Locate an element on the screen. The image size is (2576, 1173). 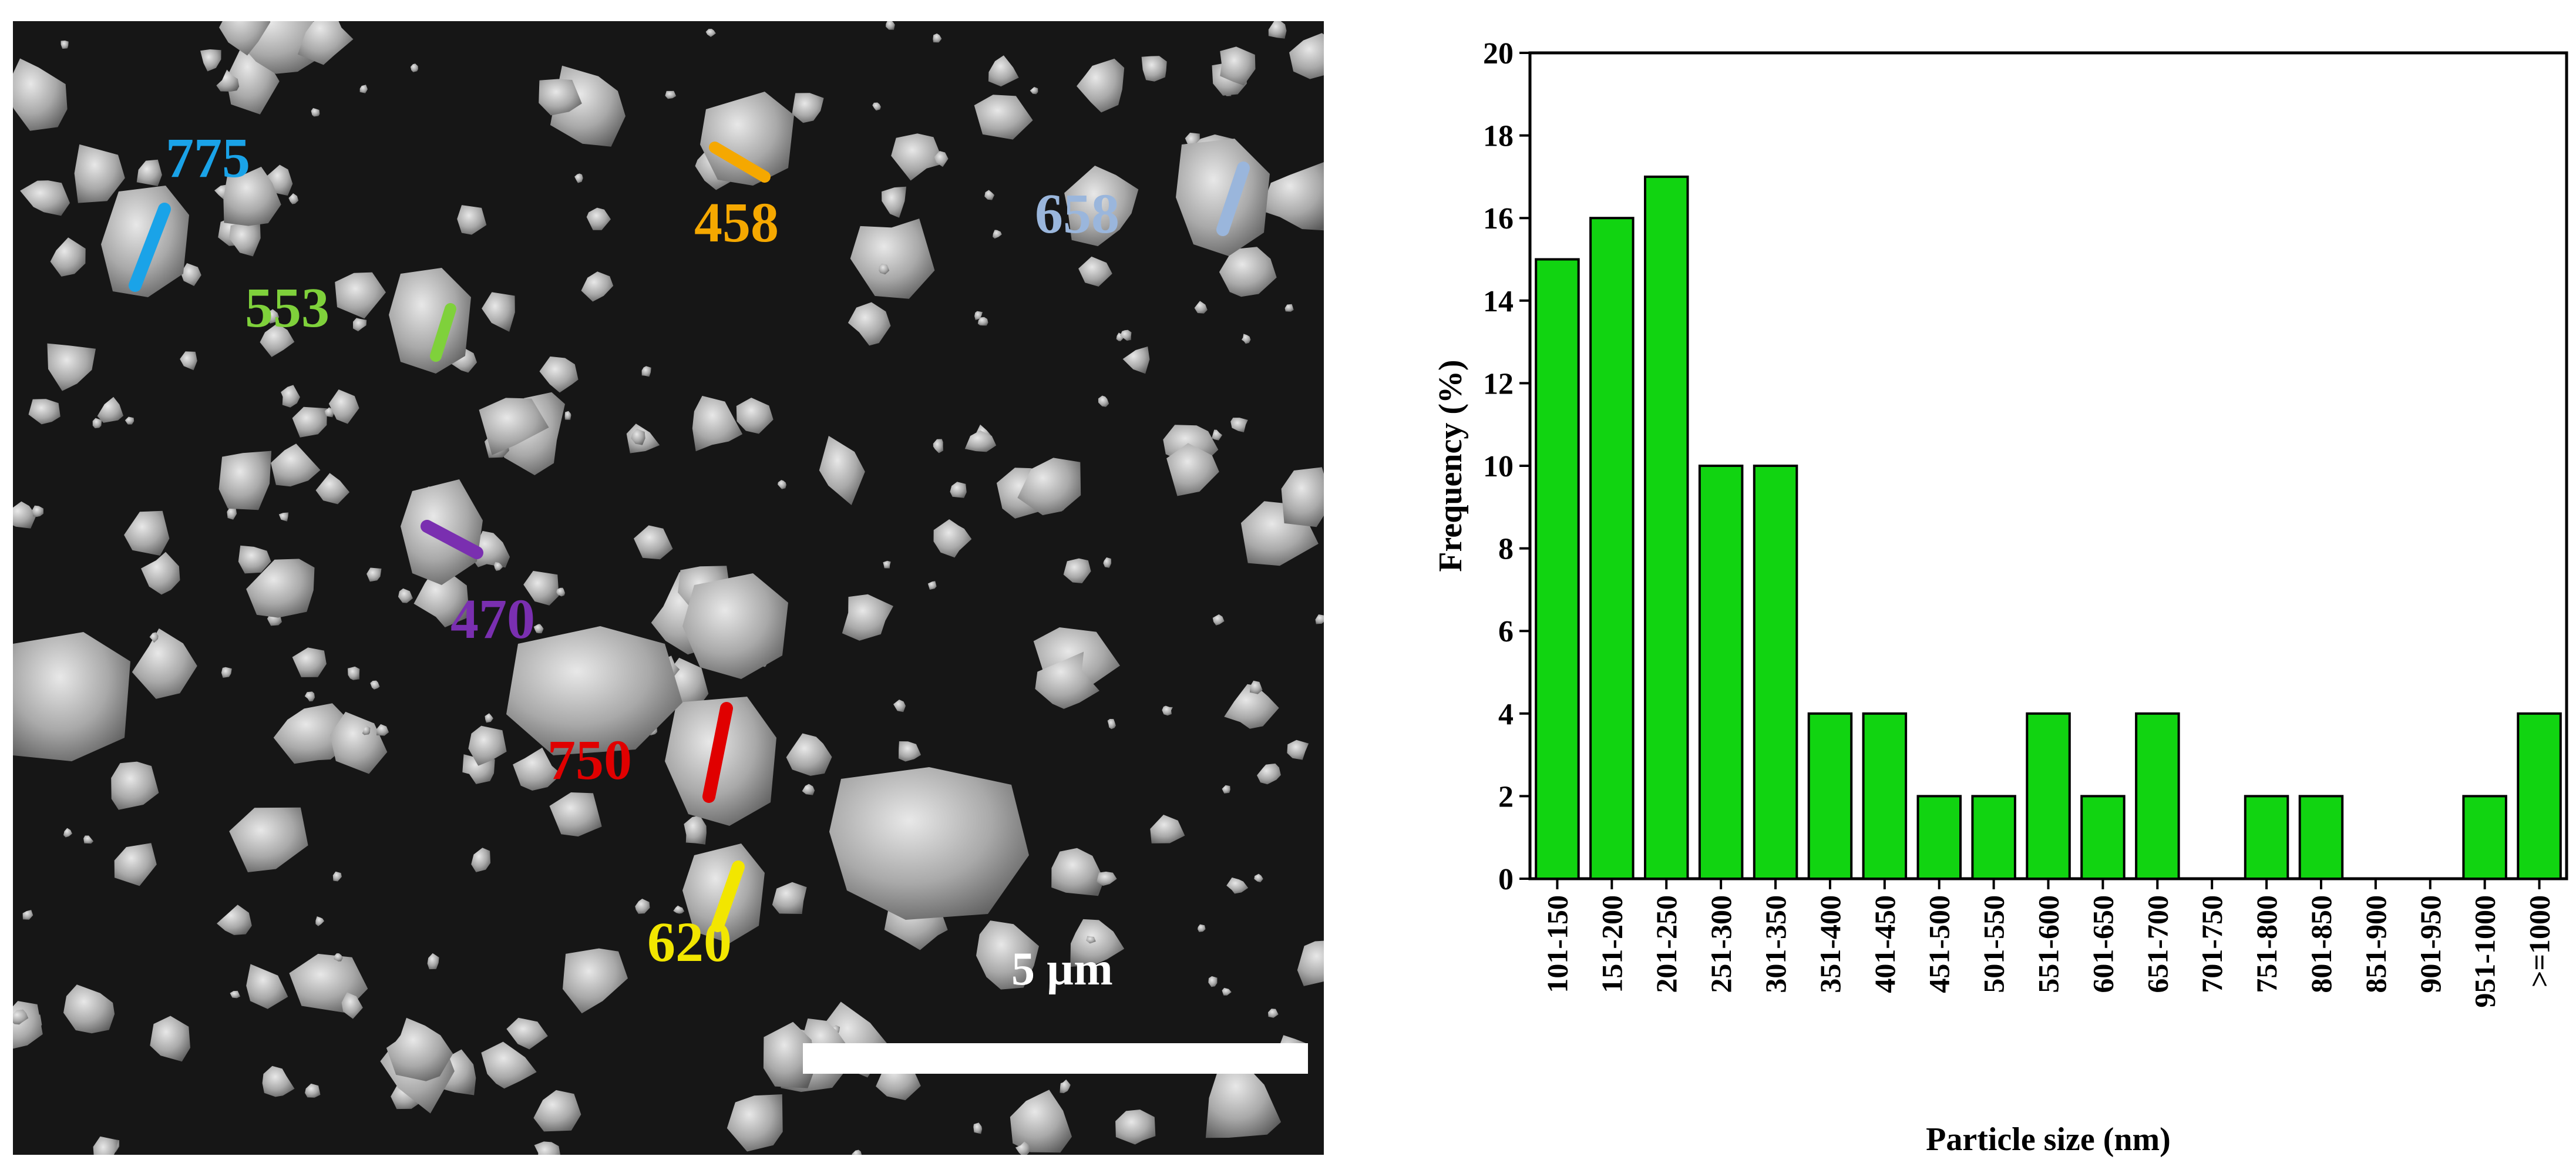
label-620: 620 is located at coordinates (689, 942).